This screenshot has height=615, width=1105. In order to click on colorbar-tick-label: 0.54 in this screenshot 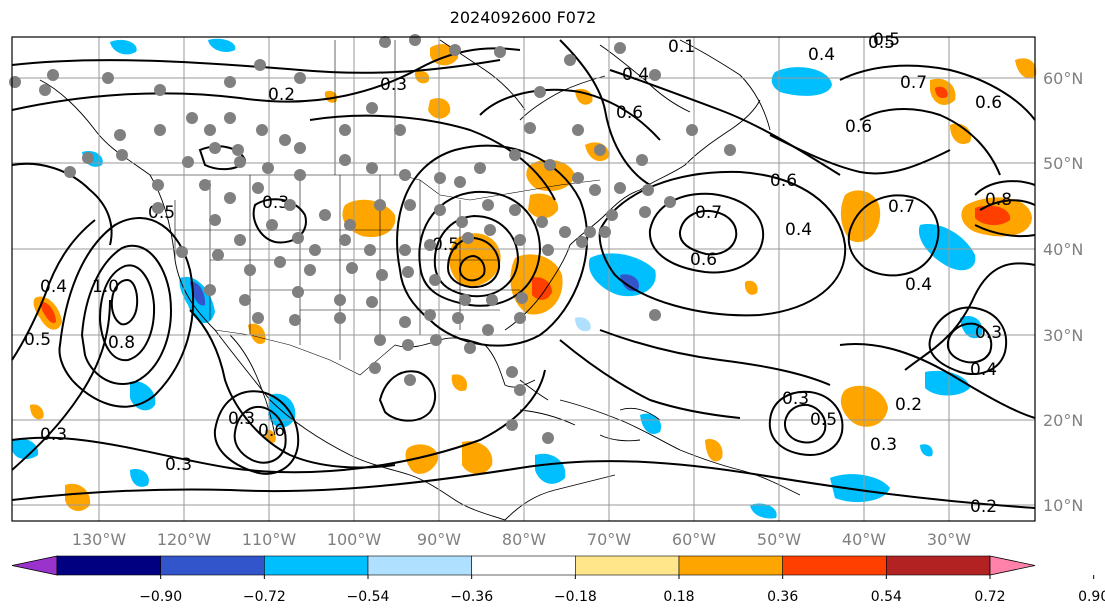, I will do `click(886, 597)`.